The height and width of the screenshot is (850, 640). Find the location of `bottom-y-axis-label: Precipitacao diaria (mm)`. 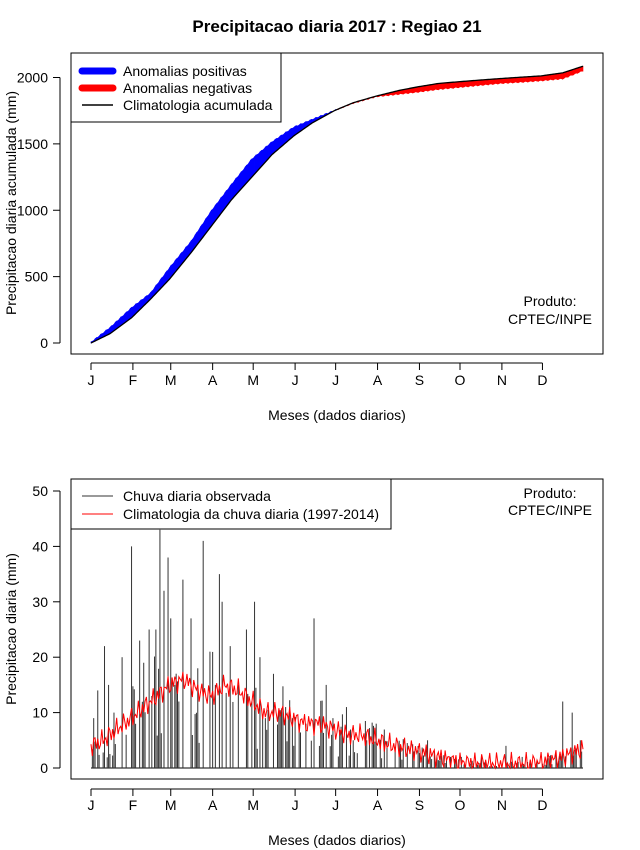

bottom-y-axis-label: Precipitacao diaria (mm) is located at coordinates (11, 629).